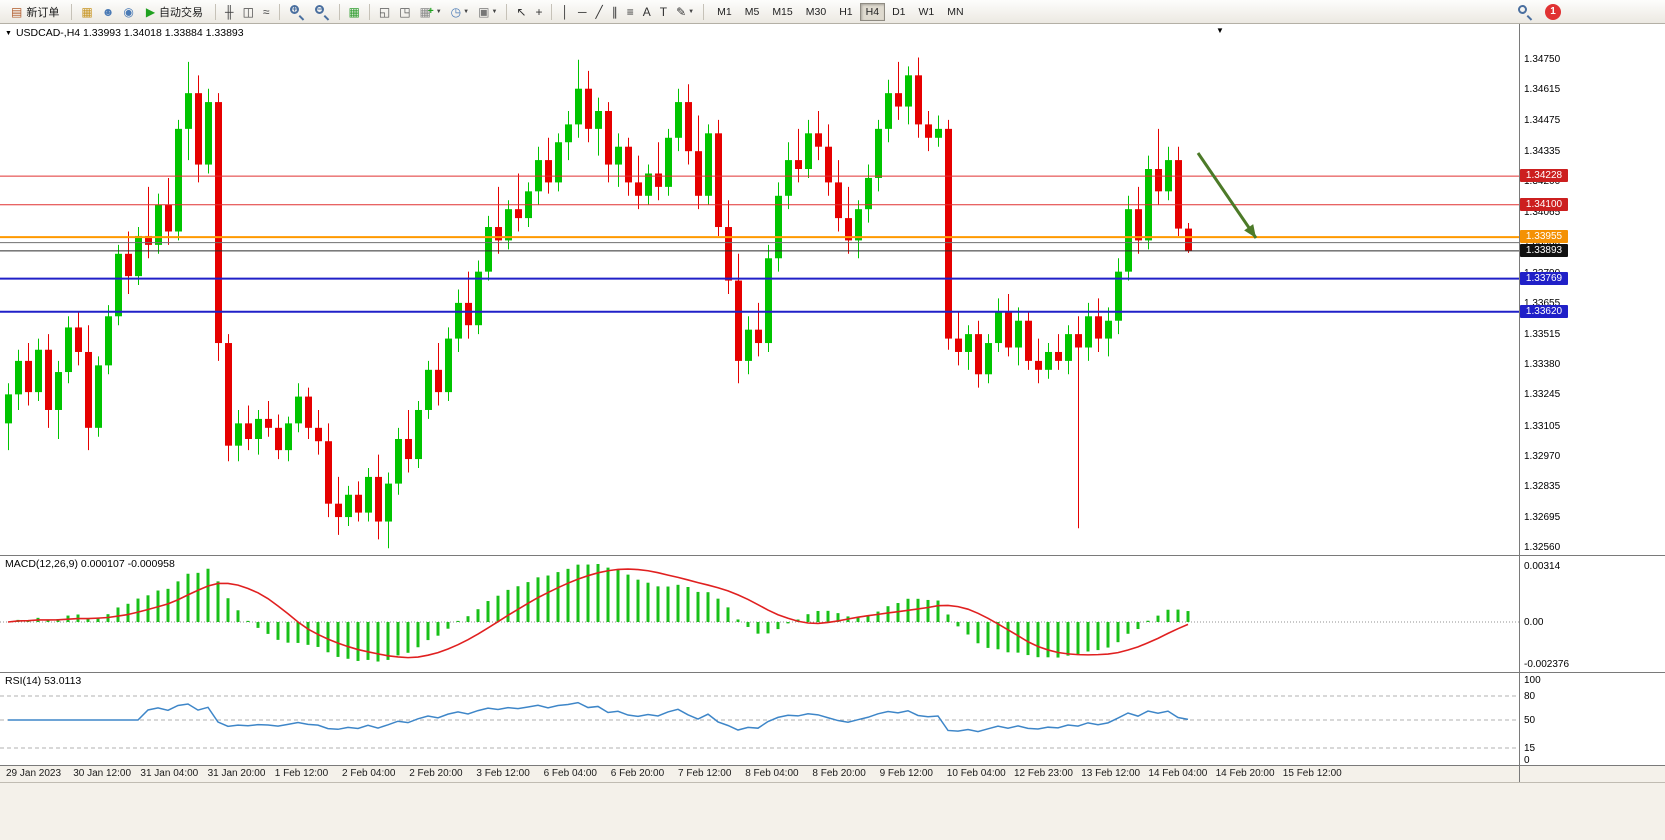  What do you see at coordinates (1220, 30) in the screenshot?
I see `chart-shift-marker: ▼` at bounding box center [1220, 30].